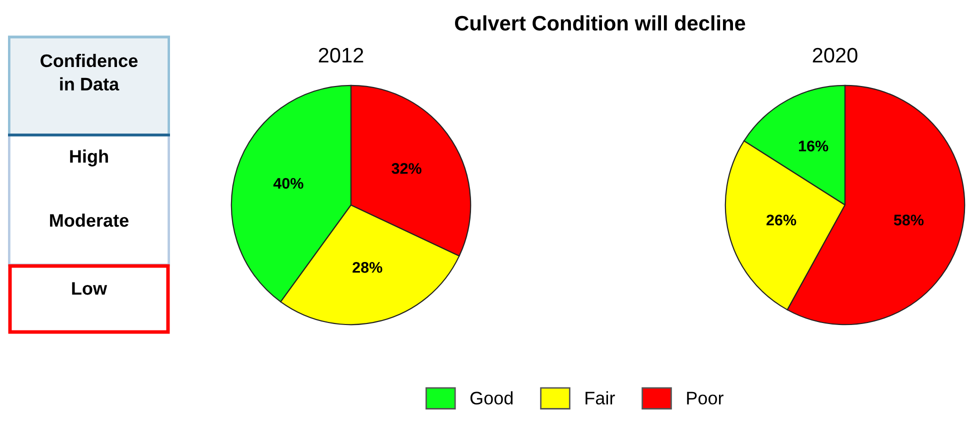  Describe the element at coordinates (909, 220) in the screenshot. I see `data-label: 58%` at that location.